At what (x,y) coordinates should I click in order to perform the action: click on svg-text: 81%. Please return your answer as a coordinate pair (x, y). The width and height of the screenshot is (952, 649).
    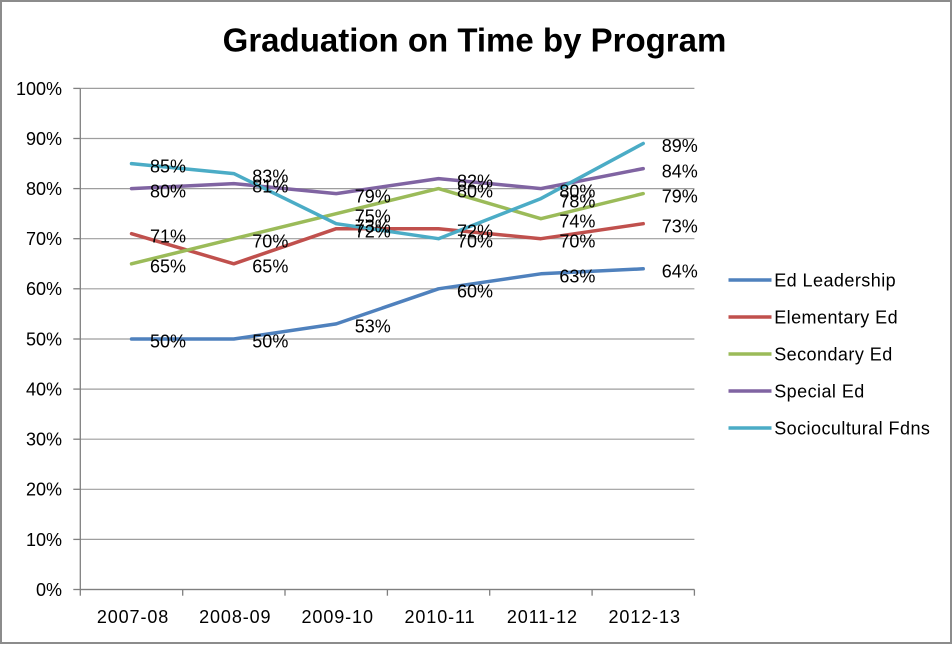
    Looking at the image, I should click on (270, 186).